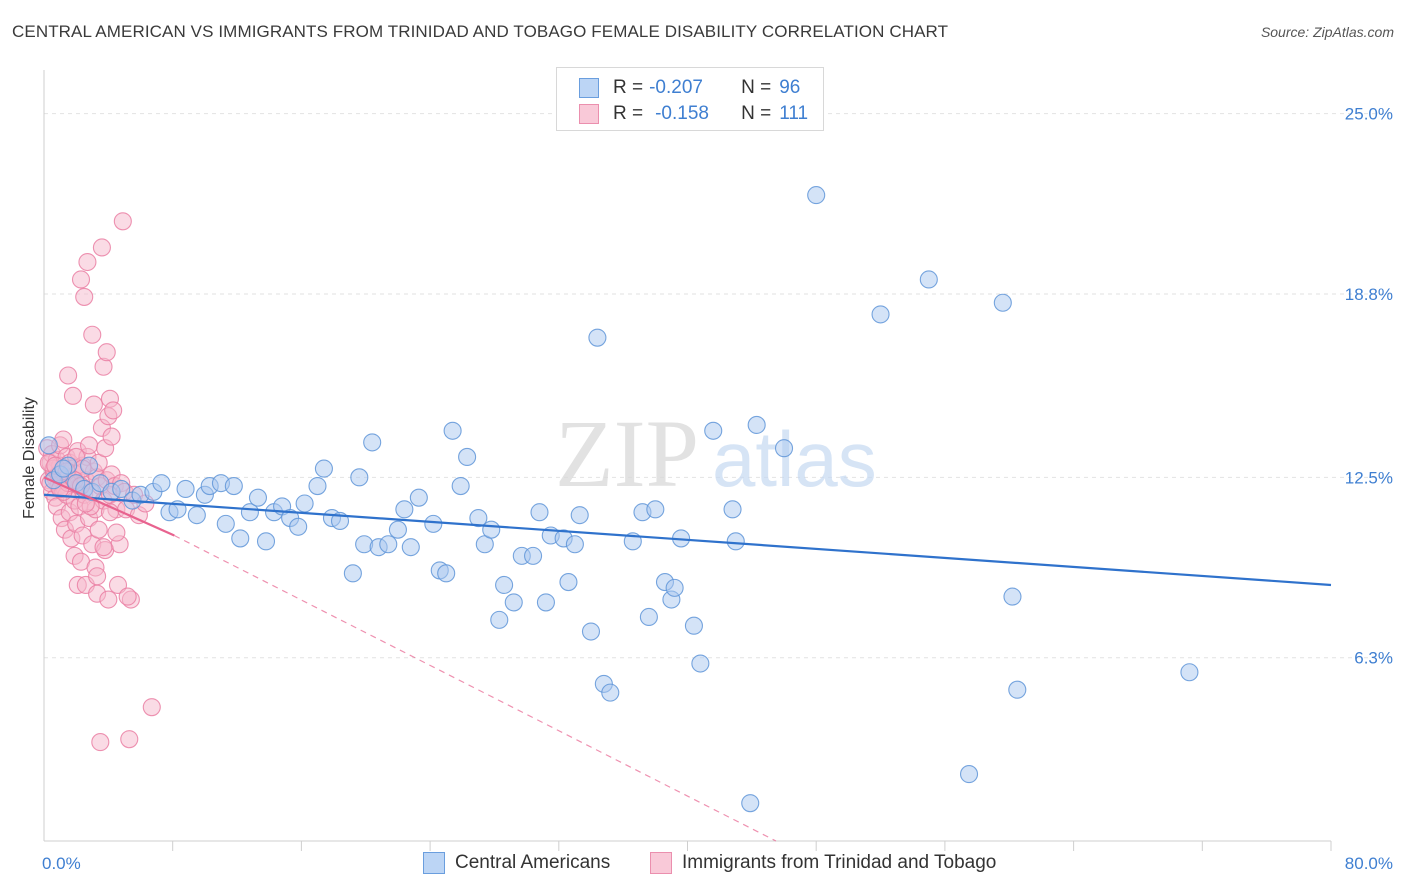  I want to click on y-tick-label: 18.8%, so click(1369, 294).